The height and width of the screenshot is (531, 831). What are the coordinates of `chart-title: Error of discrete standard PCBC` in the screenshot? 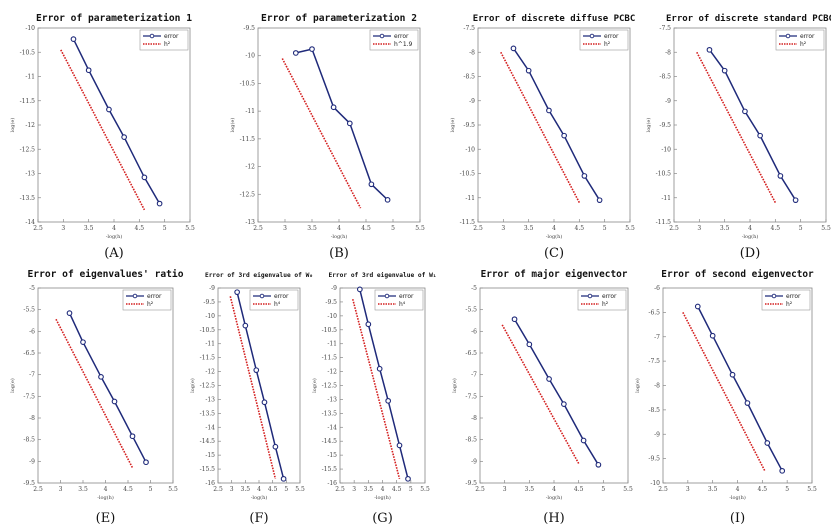 It's located at (748, 18).